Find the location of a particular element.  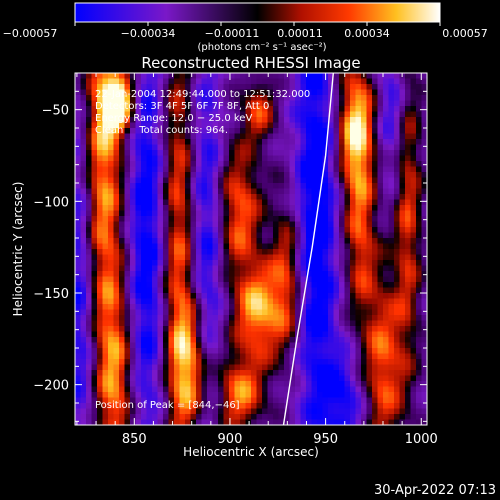

y-tick-label: −100 is located at coordinates (51, 202).